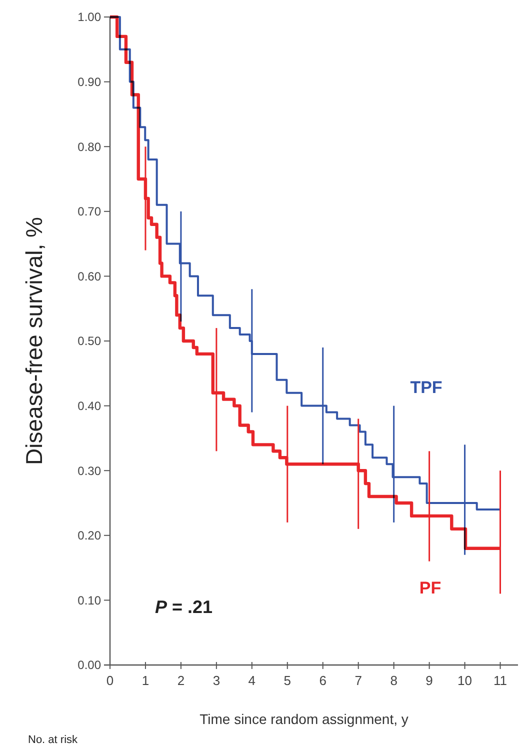 This screenshot has height=746, width=530. Describe the element at coordinates (90, 276) in the screenshot. I see `y-tick-label: 0.60` at that location.